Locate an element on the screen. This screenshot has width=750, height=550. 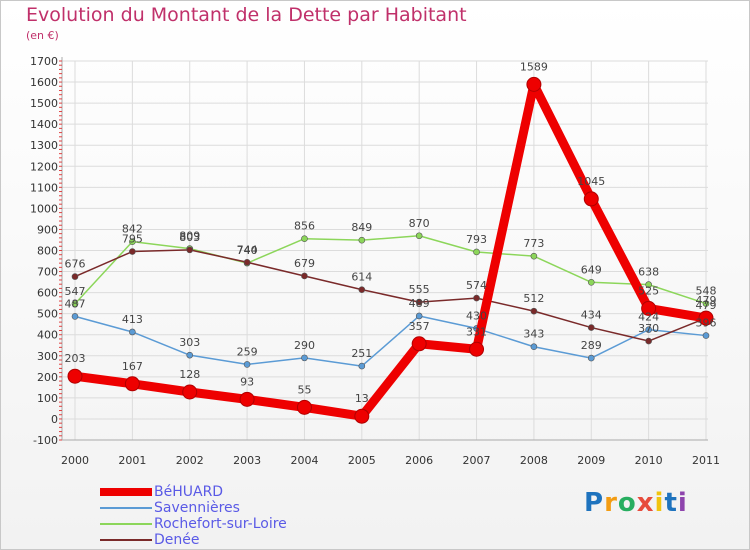
data-label: 303 is located at coordinates (189, 342).